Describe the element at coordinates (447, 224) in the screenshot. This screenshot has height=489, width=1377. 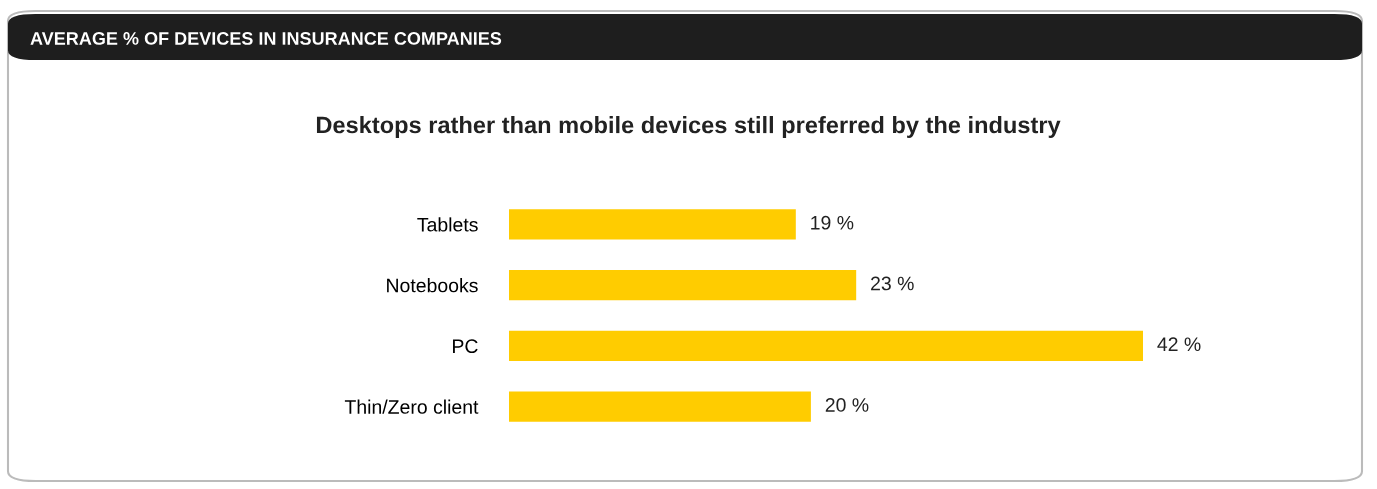
I see `y-tick-label: Tablets` at that location.